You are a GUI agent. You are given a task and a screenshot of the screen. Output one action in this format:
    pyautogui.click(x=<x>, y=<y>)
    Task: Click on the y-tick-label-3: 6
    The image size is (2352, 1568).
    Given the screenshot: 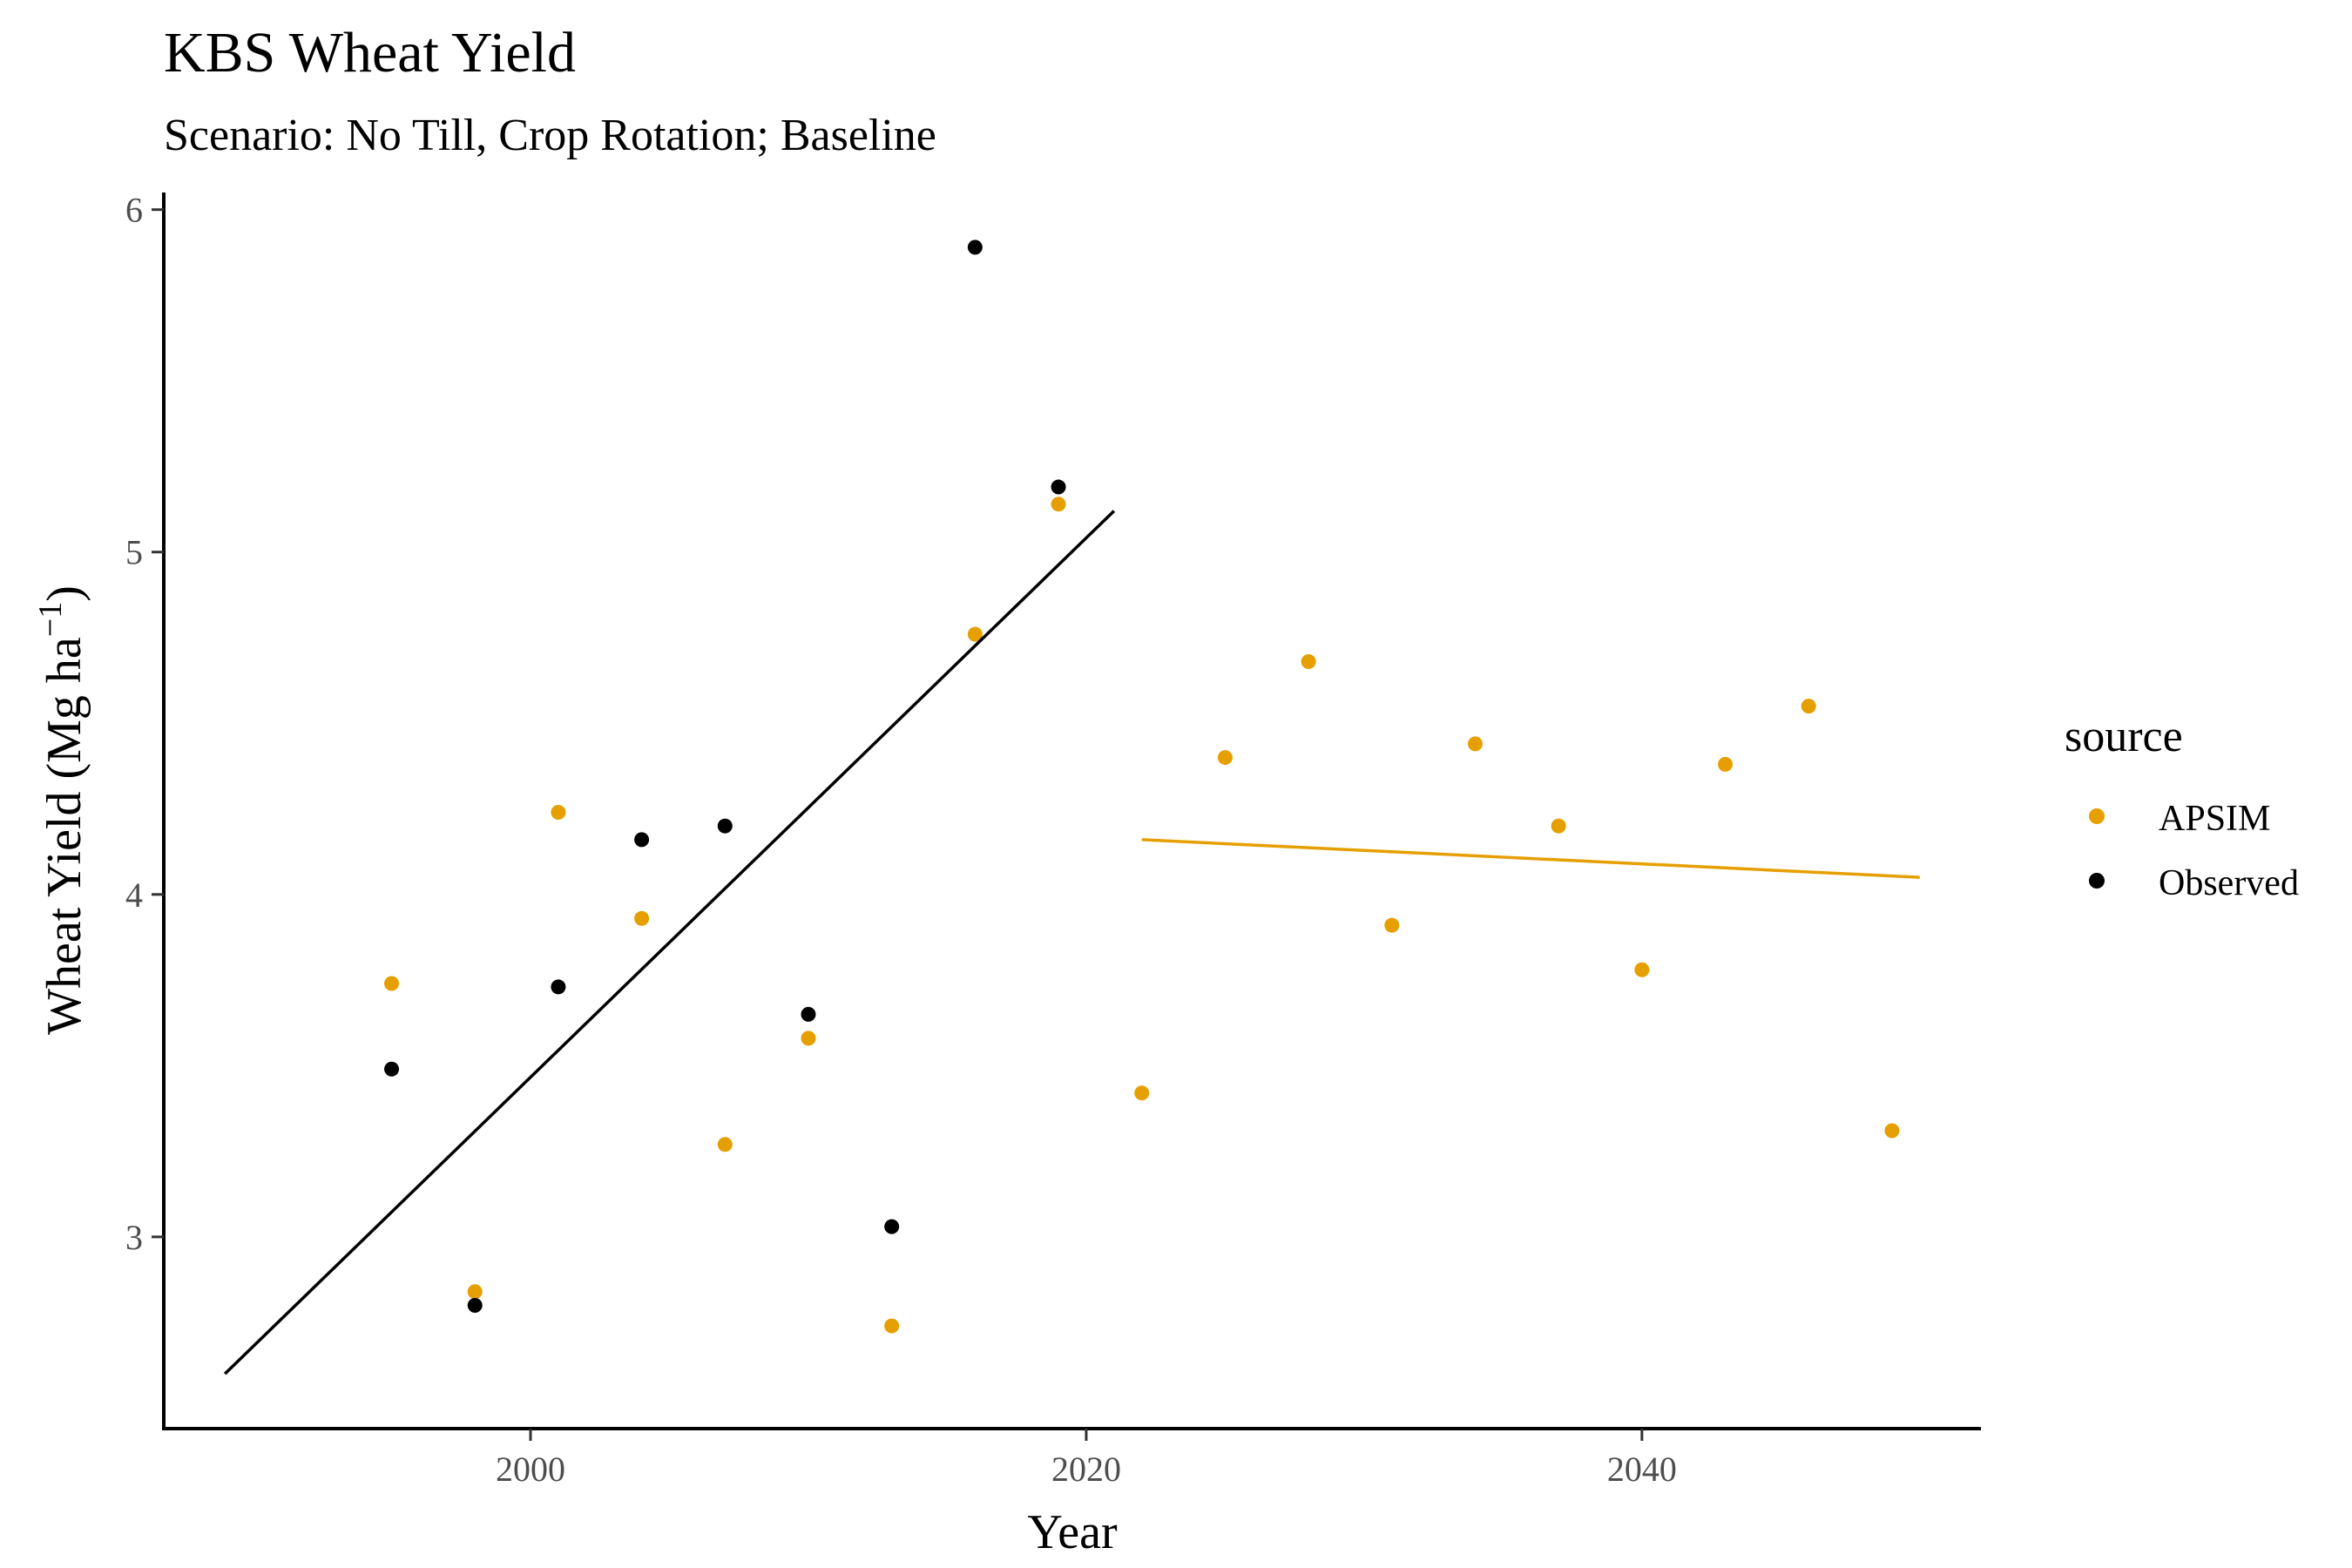 What is the action you would take?
    pyautogui.click(x=134, y=210)
    